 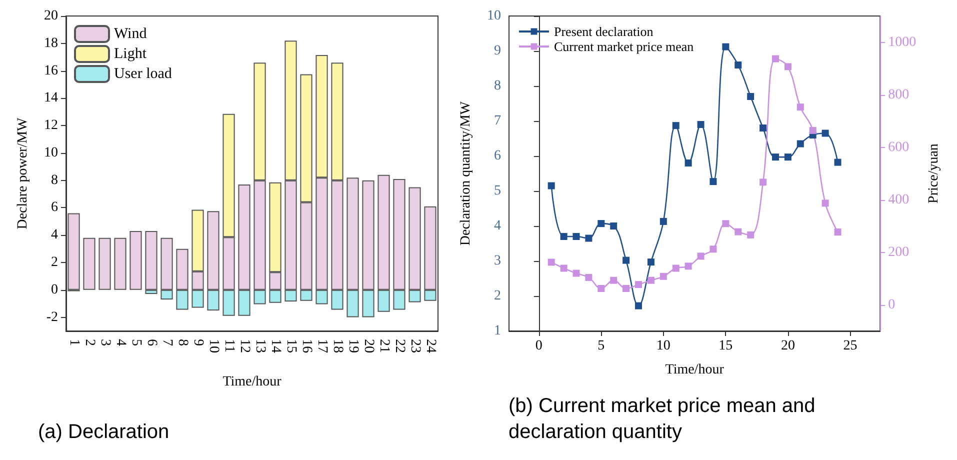 I want to click on y-tick-label: 5, so click(x=497, y=191).